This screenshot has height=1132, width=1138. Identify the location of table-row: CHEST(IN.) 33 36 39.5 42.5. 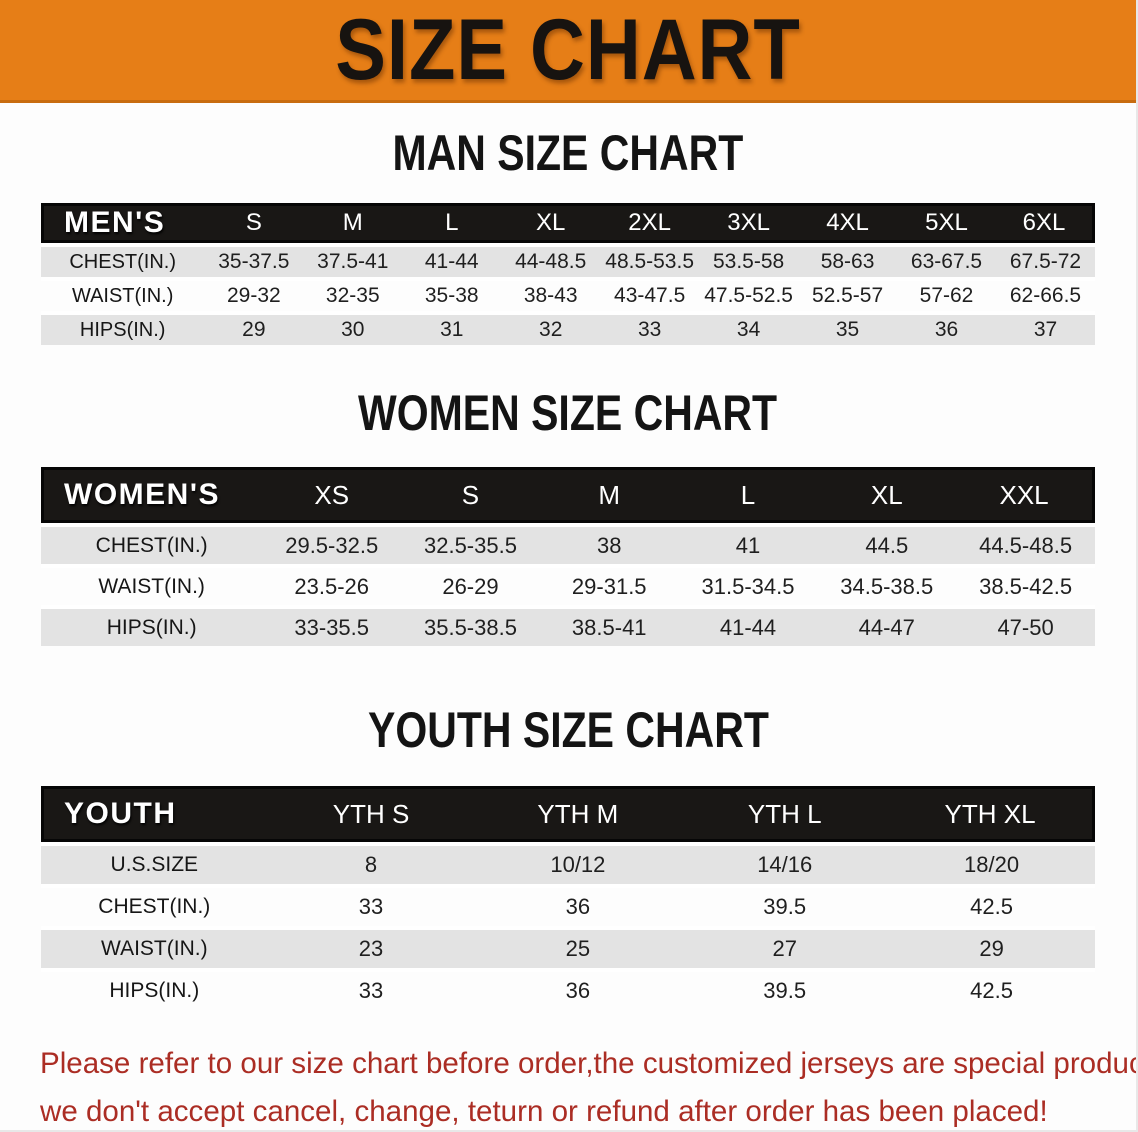
(568, 905).